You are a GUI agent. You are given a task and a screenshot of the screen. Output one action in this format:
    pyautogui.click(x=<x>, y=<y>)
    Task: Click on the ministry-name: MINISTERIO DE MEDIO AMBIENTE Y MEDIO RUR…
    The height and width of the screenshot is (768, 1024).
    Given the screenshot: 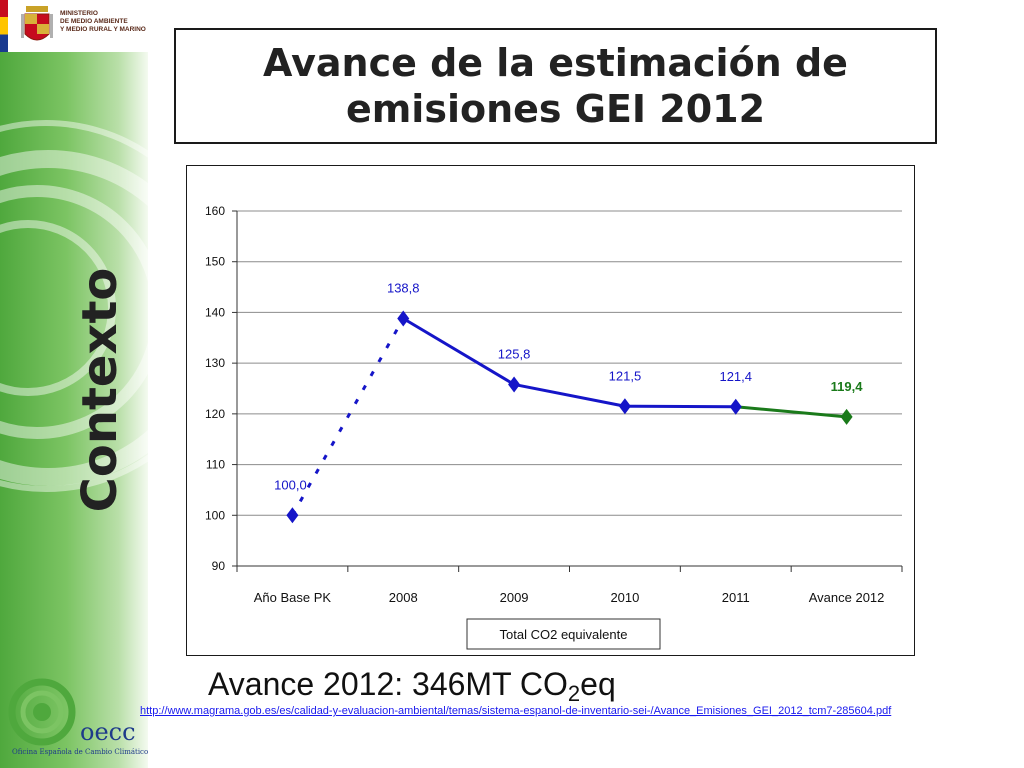 What is the action you would take?
    pyautogui.click(x=103, y=22)
    